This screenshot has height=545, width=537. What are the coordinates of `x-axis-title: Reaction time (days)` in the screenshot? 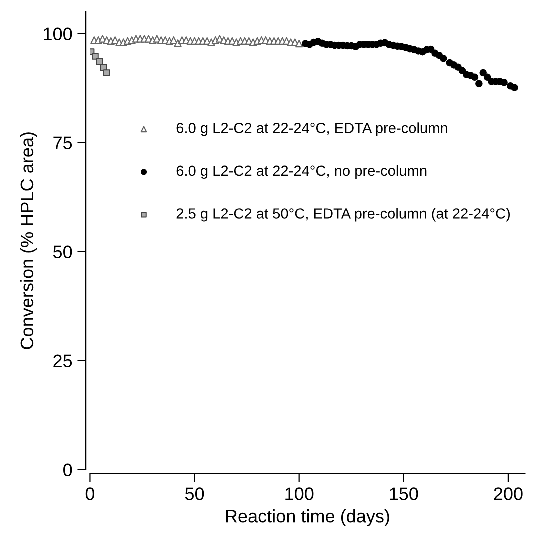 It's located at (308, 518).